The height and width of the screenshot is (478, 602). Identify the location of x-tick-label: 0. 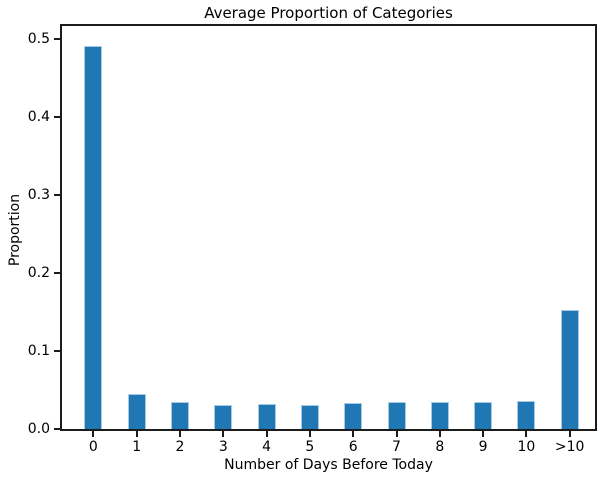
(93, 447).